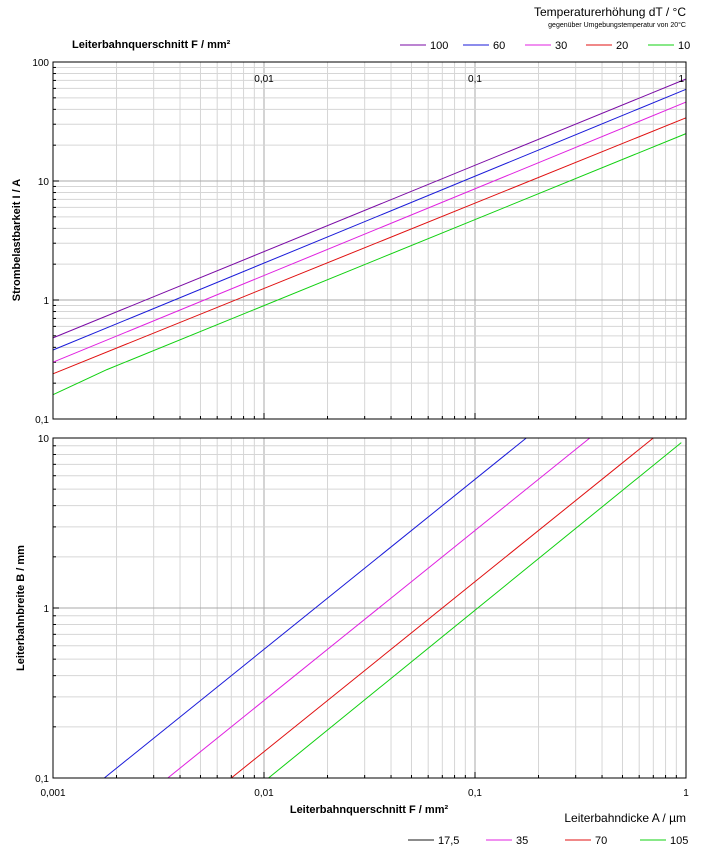  I want to click on legend-top: 100 60 30 20 10, so click(545, 46).